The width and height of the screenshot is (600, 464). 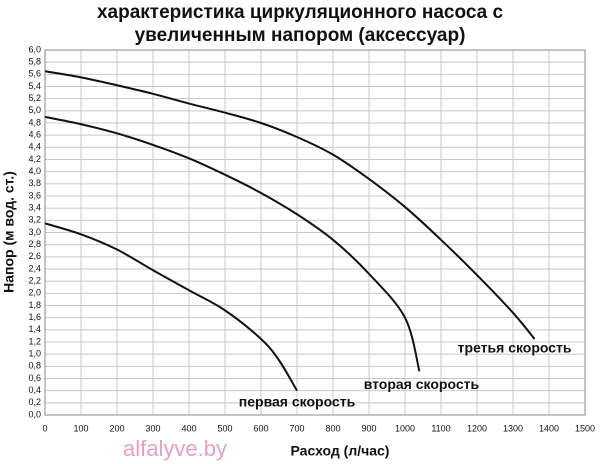 What do you see at coordinates (34, 366) in the screenshot?
I see `y-tick-label: 0,8` at bounding box center [34, 366].